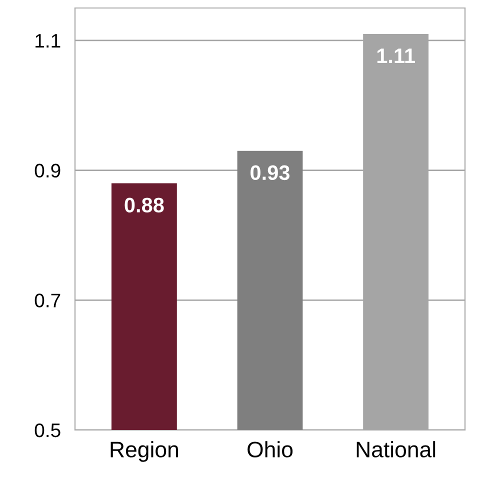 This screenshot has height=480, width=489. Describe the element at coordinates (270, 172) in the screenshot. I see `data-label: 0.93` at that location.